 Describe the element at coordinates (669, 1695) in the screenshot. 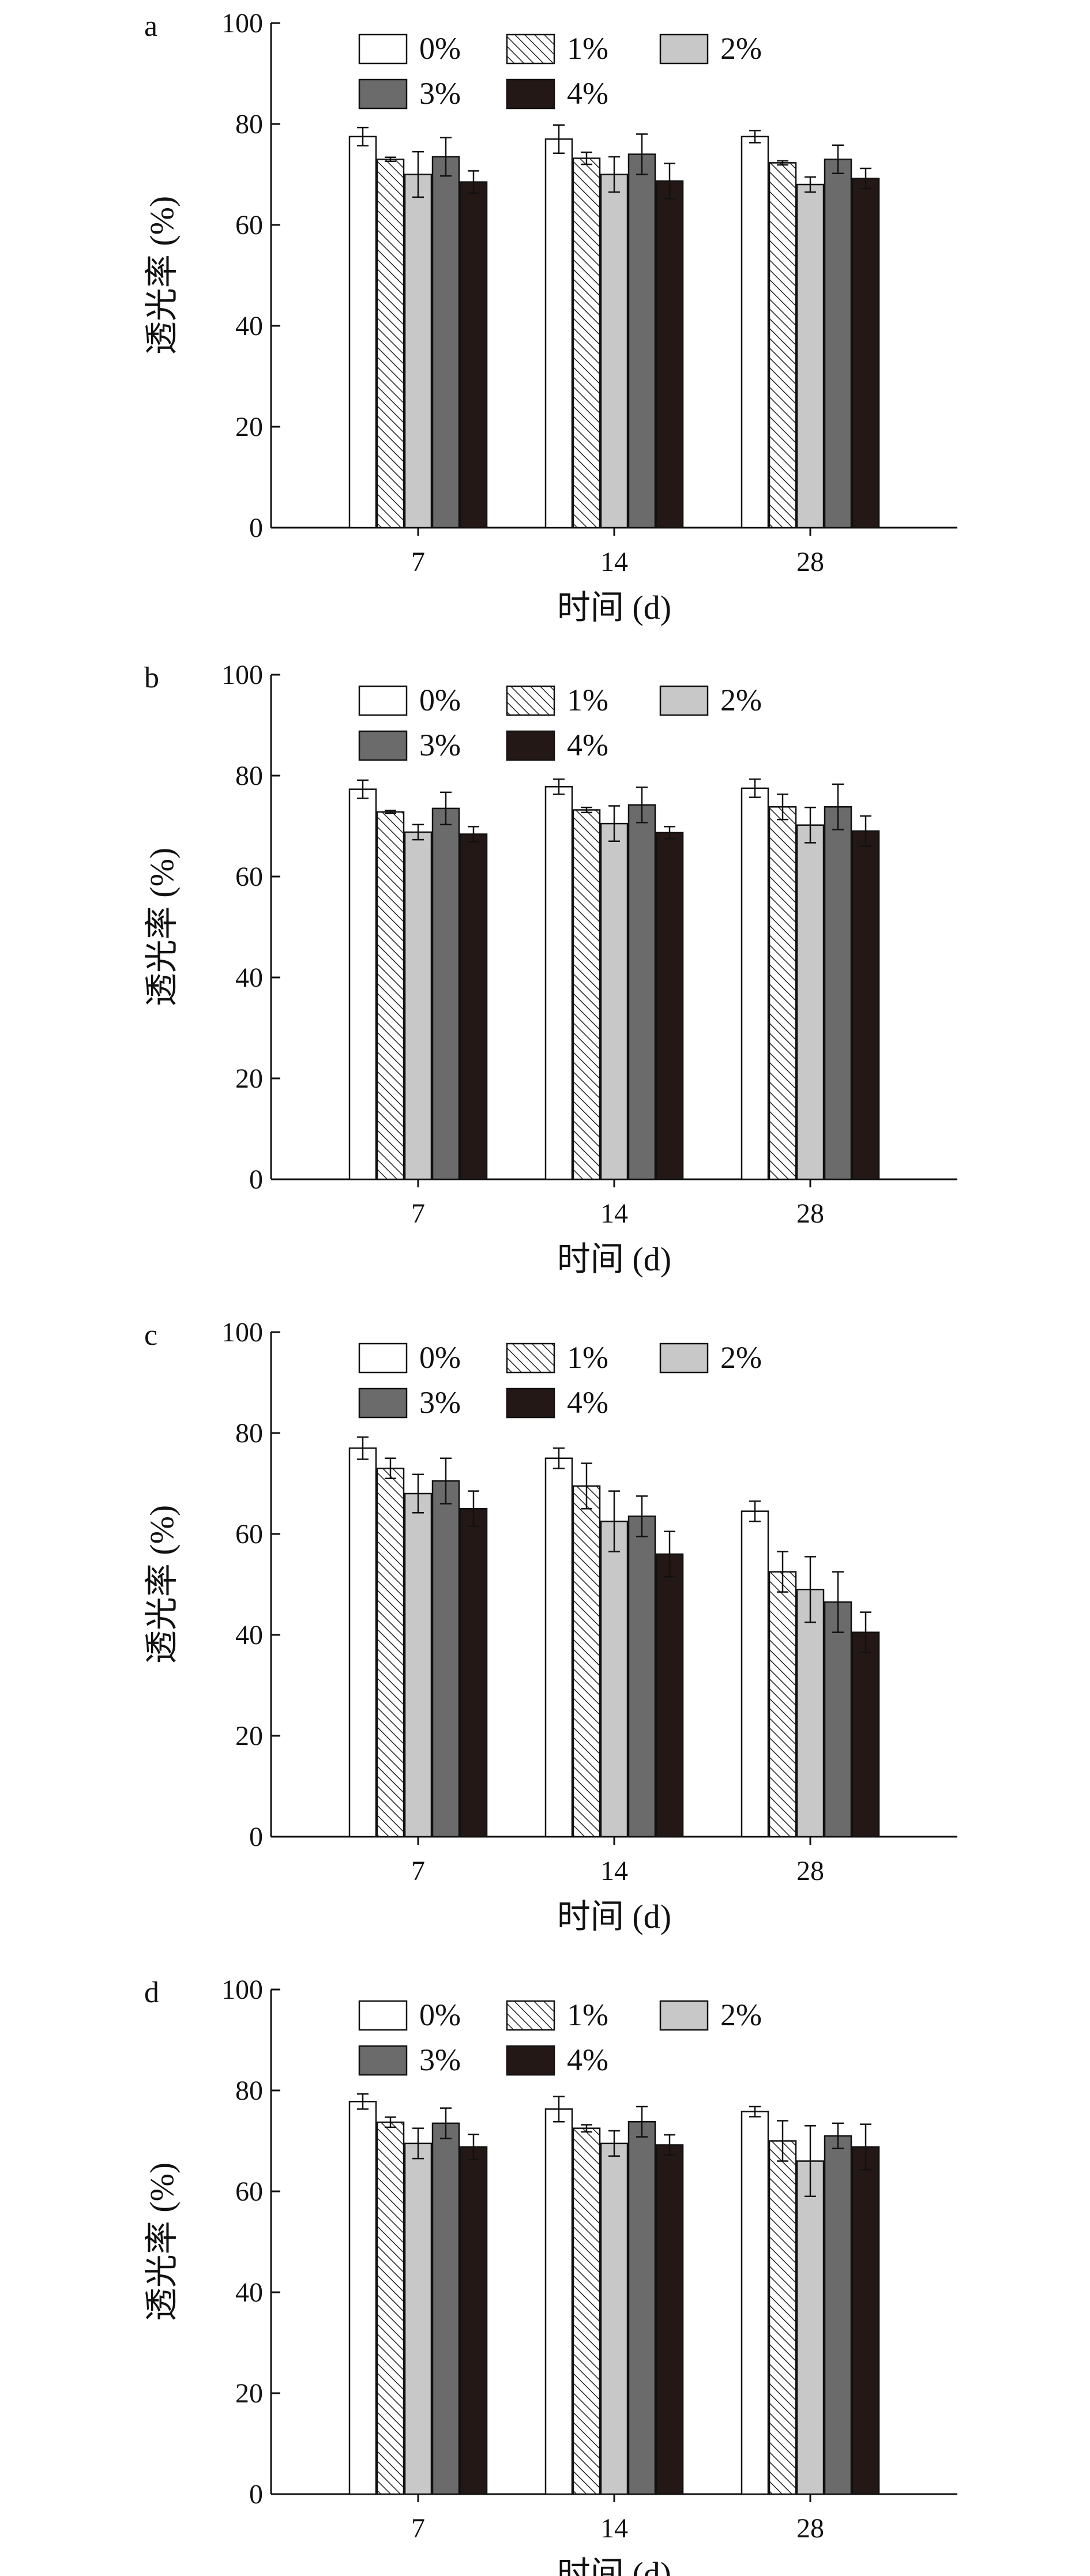

I see `bar-c-4%-14` at that location.